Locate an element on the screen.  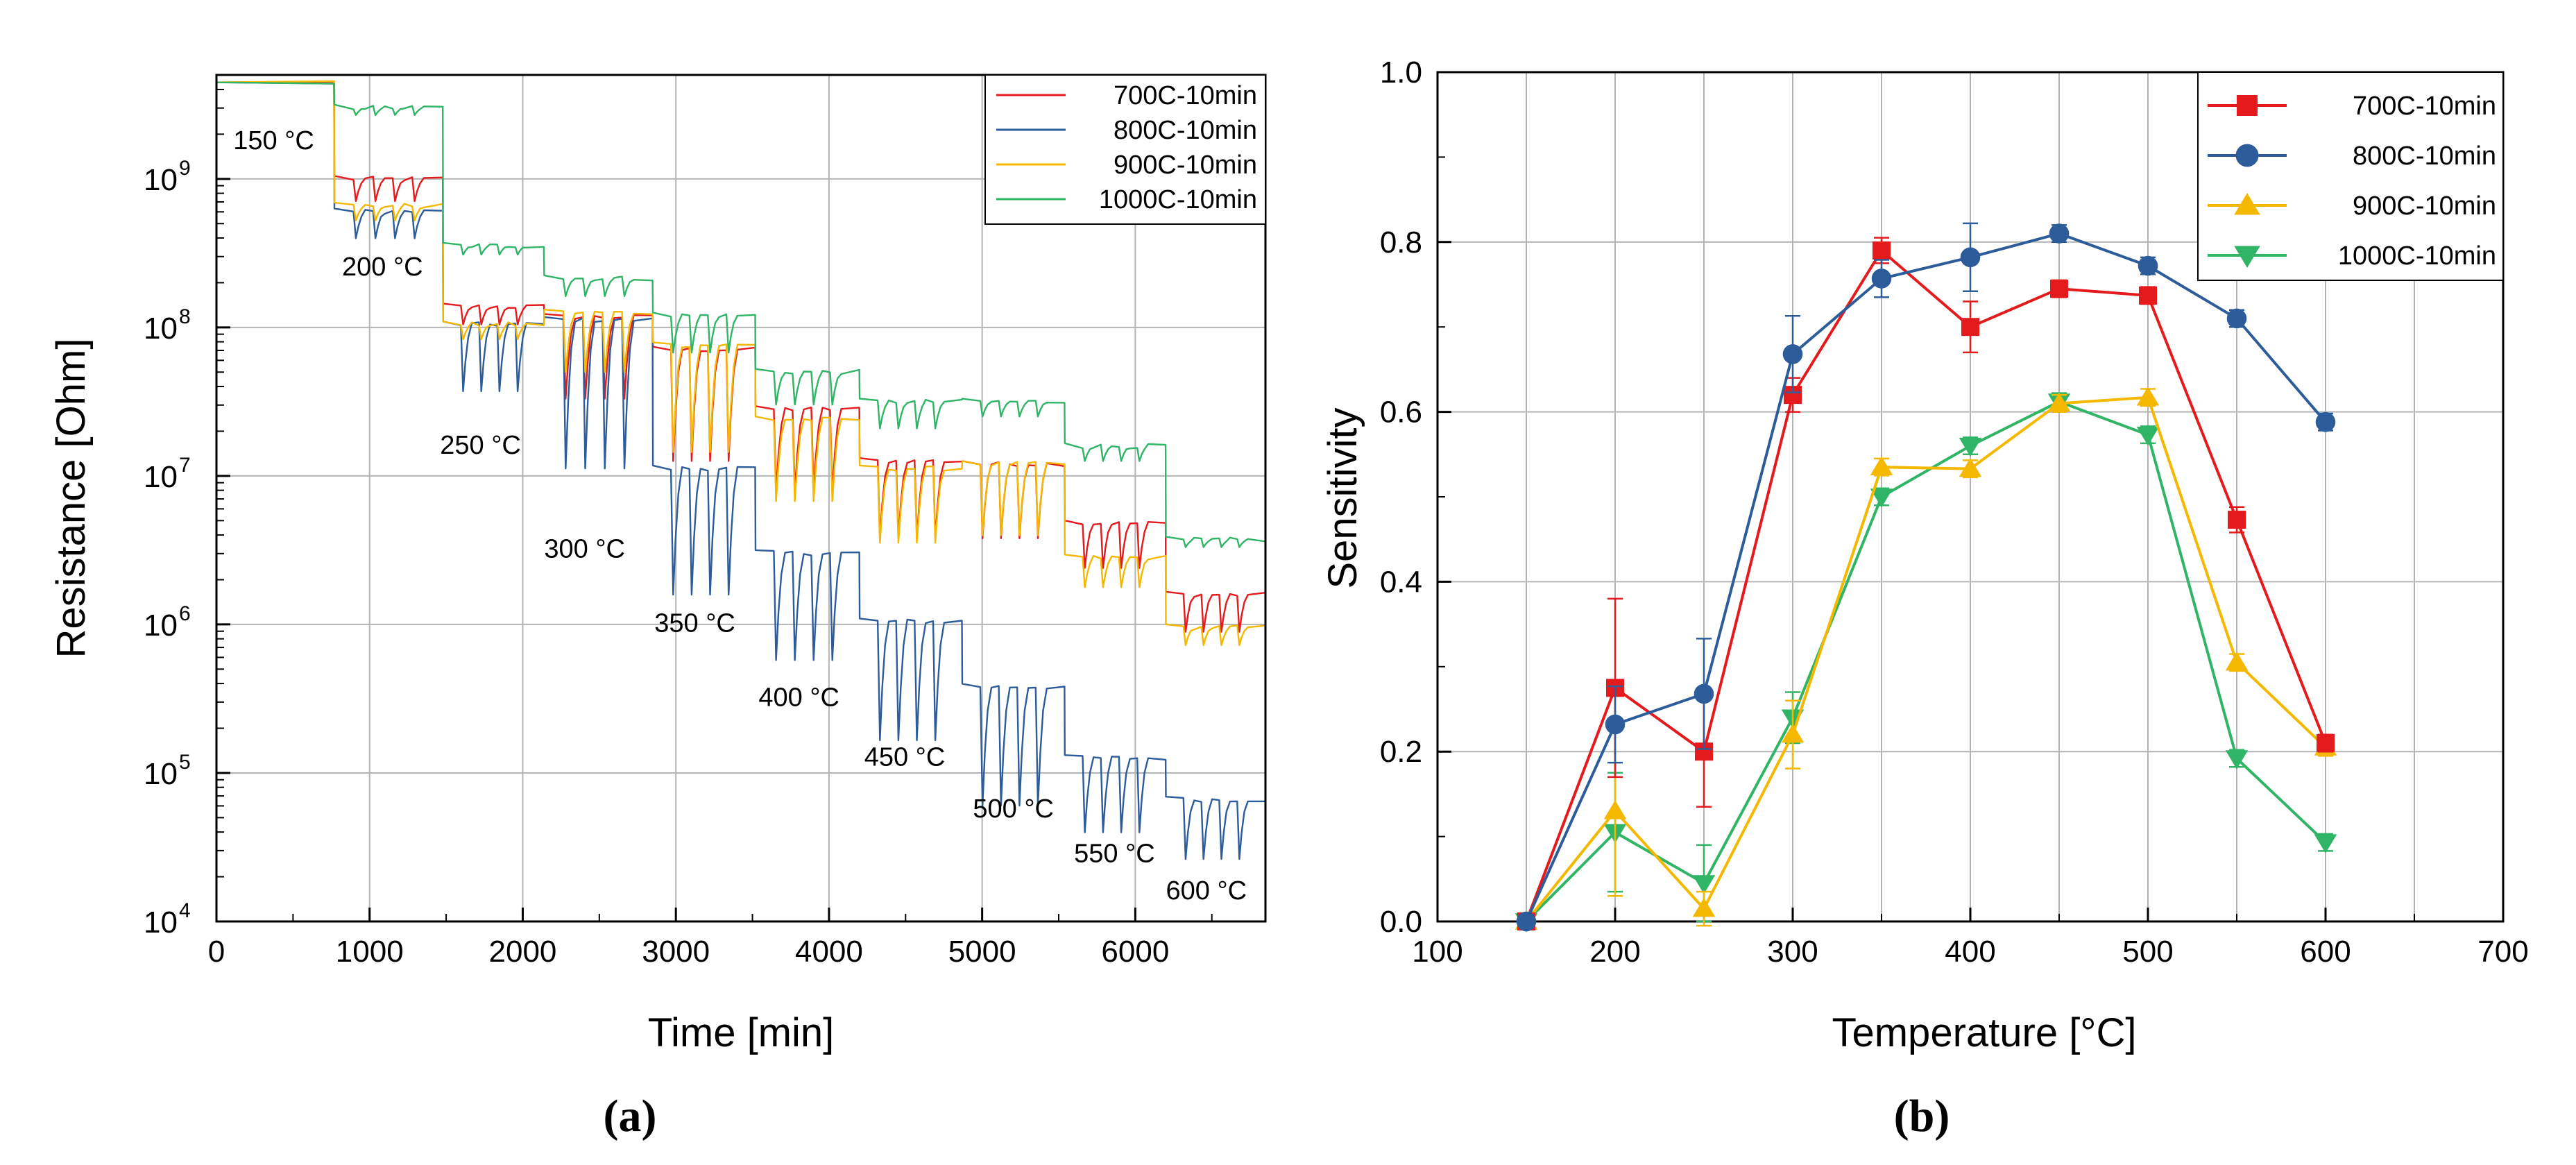
chart-a-y-tick-exponent: 9 is located at coordinates (185, 168).